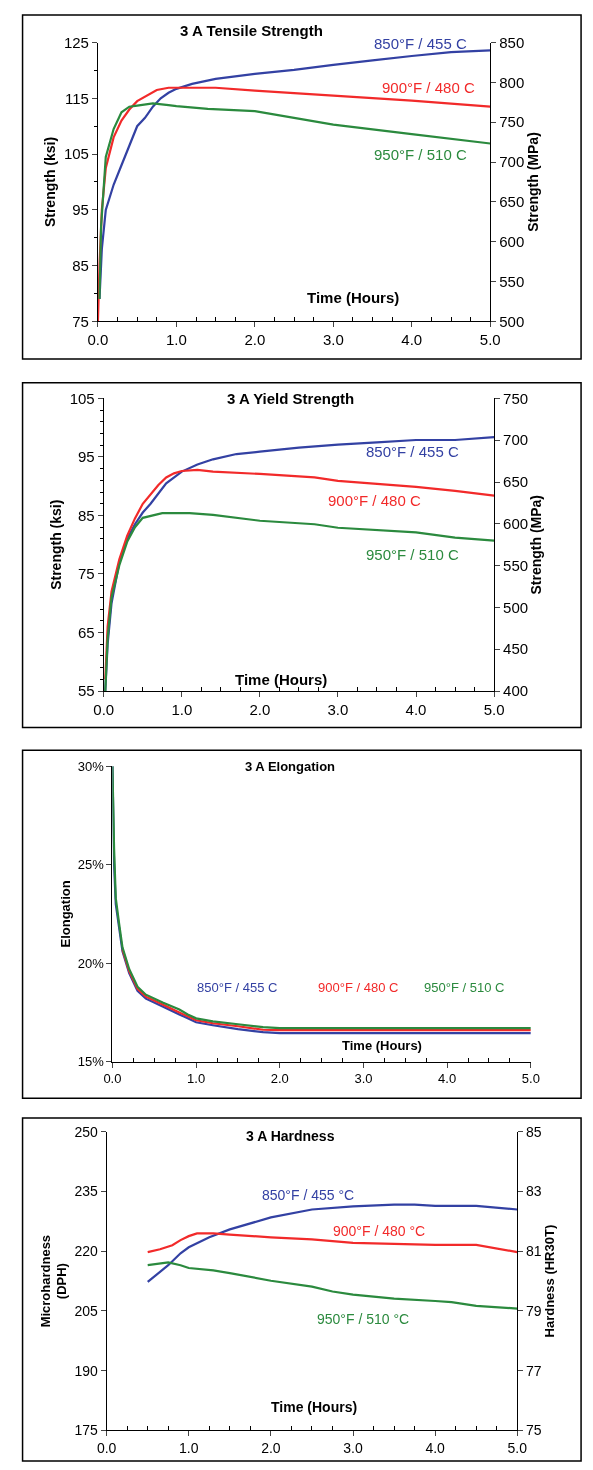 This screenshot has width=593, height=1470. I want to click on y2-tick-label: 83, so click(534, 1191).